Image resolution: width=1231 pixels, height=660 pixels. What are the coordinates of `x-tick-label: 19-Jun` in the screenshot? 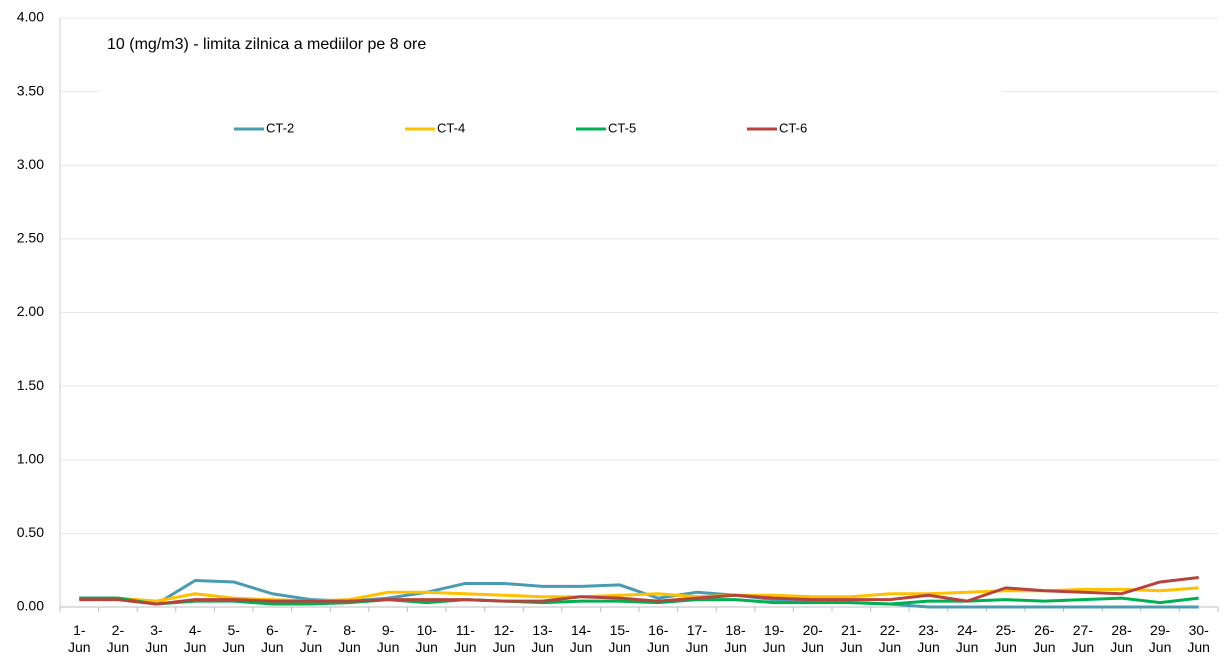 It's located at (774, 638).